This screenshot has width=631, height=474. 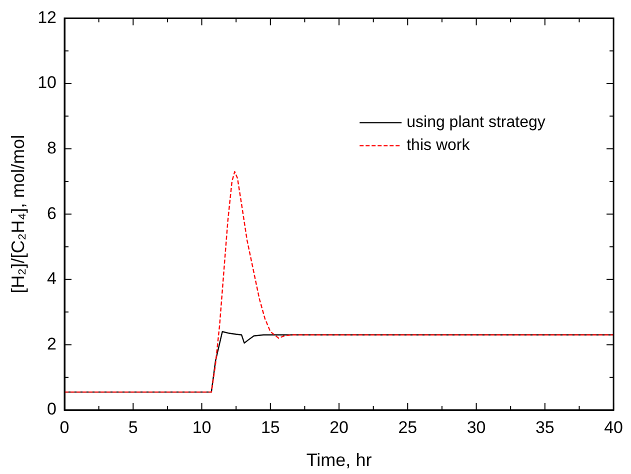 I want to click on legend-label: this work, so click(x=438, y=145).